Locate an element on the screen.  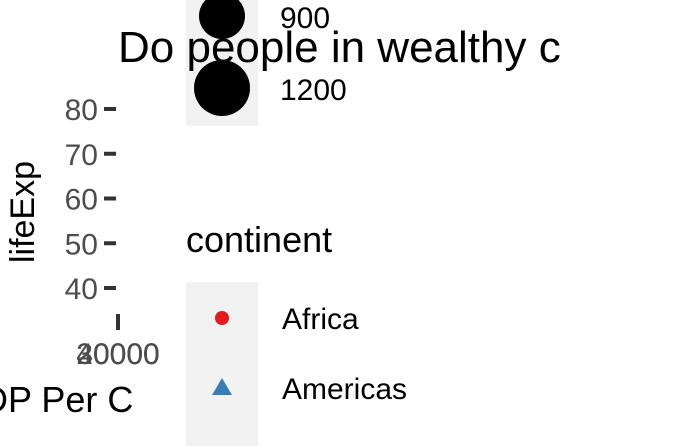
y-tick-label-80: 80 is located at coordinates (81, 110).